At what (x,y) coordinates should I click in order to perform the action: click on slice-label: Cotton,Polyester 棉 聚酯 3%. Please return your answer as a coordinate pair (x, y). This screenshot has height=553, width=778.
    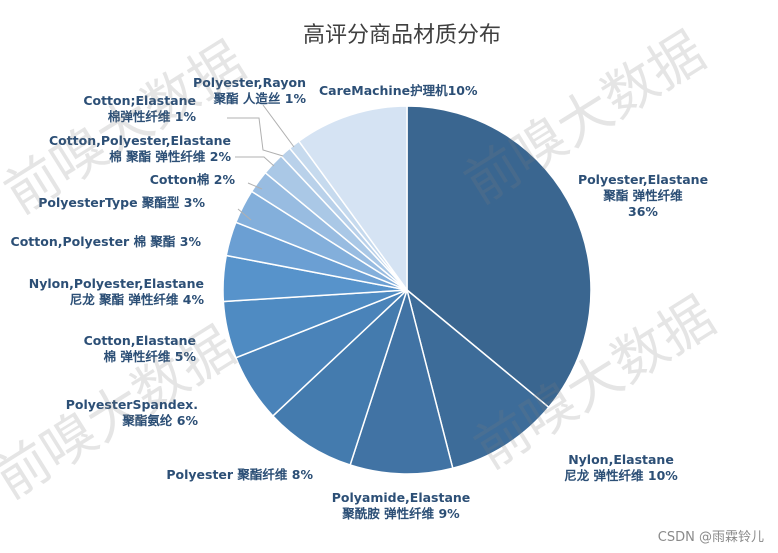
    Looking at the image, I should click on (106, 241).